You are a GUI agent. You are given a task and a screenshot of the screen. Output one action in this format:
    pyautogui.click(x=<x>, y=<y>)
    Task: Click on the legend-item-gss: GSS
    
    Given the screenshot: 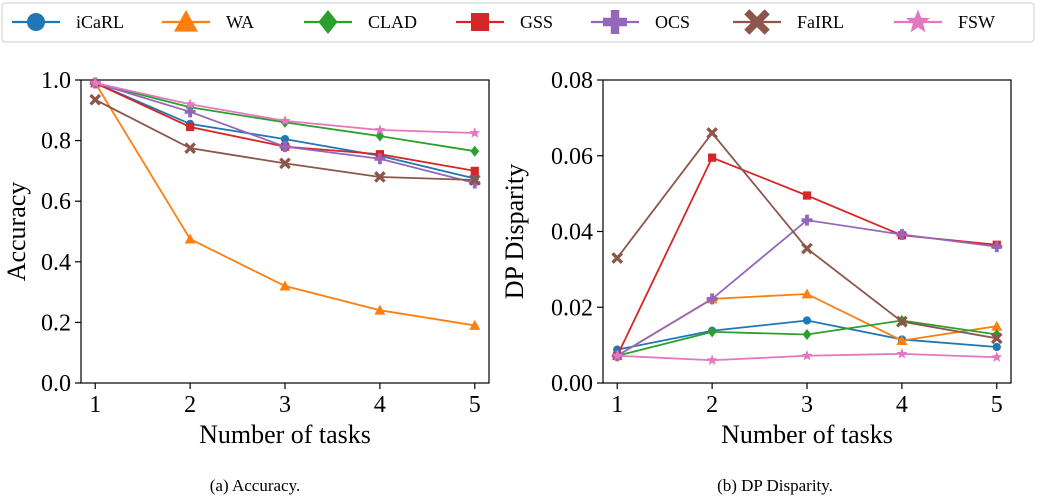 What is the action you would take?
    pyautogui.click(x=504, y=22)
    